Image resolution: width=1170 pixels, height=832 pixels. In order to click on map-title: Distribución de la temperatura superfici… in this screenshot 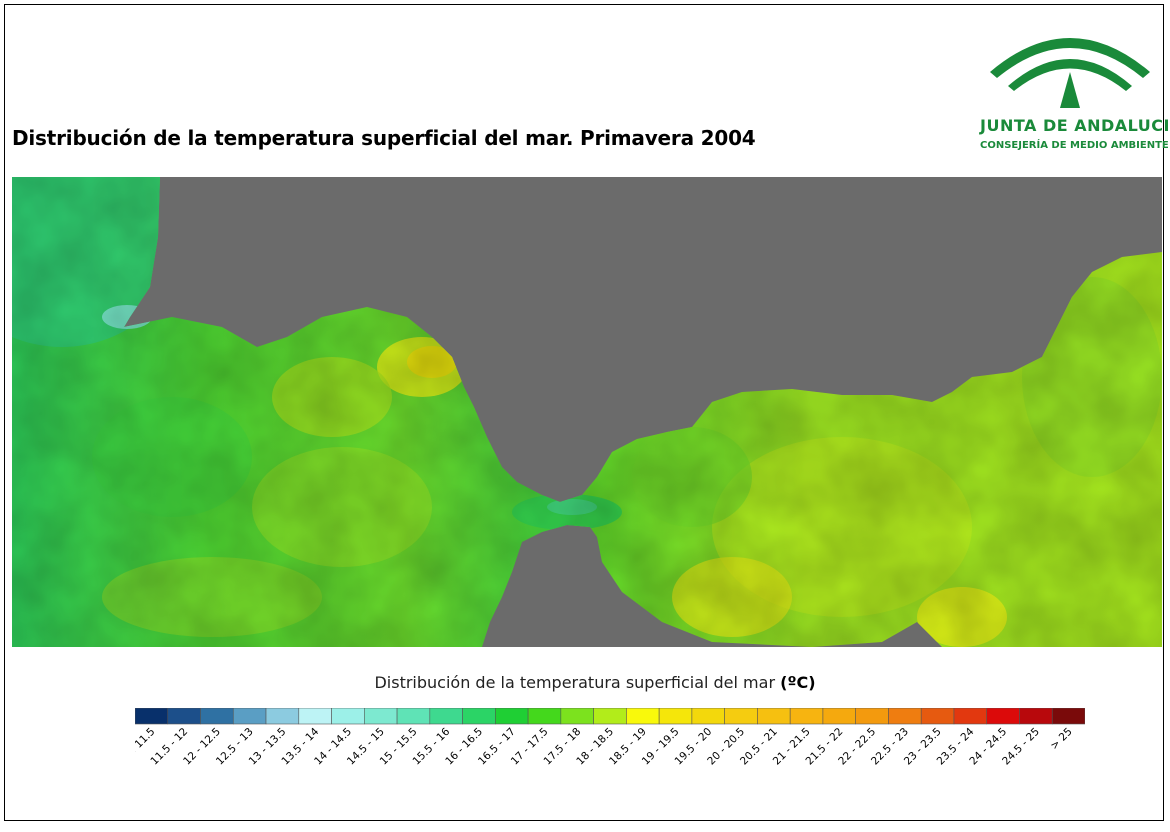, I will do `click(384, 138)`.